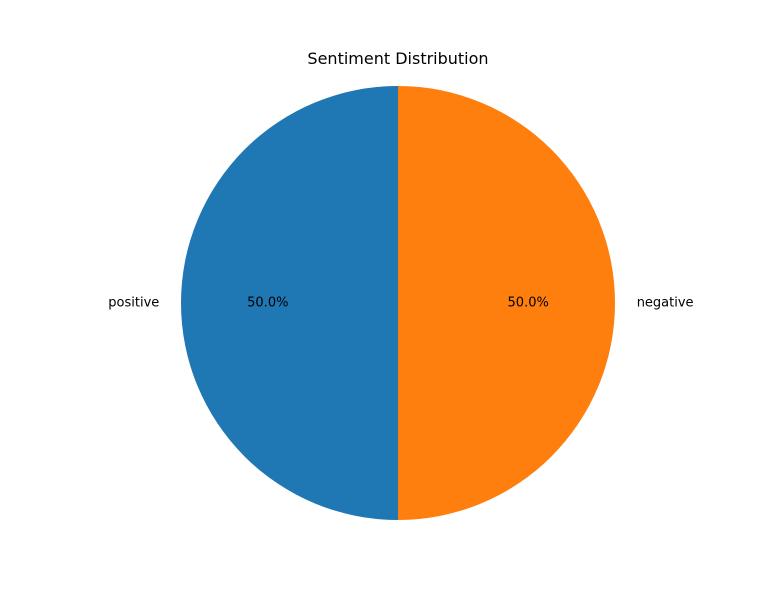  I want to click on slice-label-positive: positive, so click(133, 303).